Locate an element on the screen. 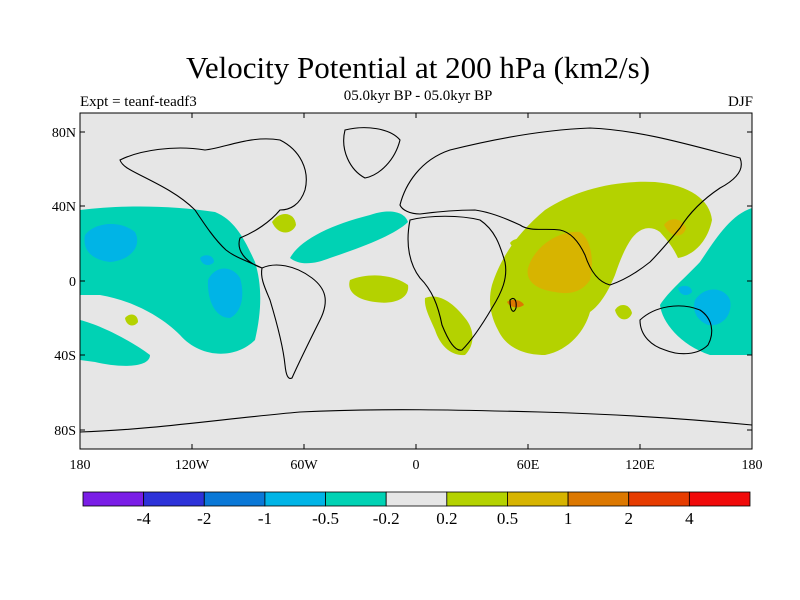 This screenshot has height=600, width=800. colorbar-label: -0.2 is located at coordinates (386, 518).